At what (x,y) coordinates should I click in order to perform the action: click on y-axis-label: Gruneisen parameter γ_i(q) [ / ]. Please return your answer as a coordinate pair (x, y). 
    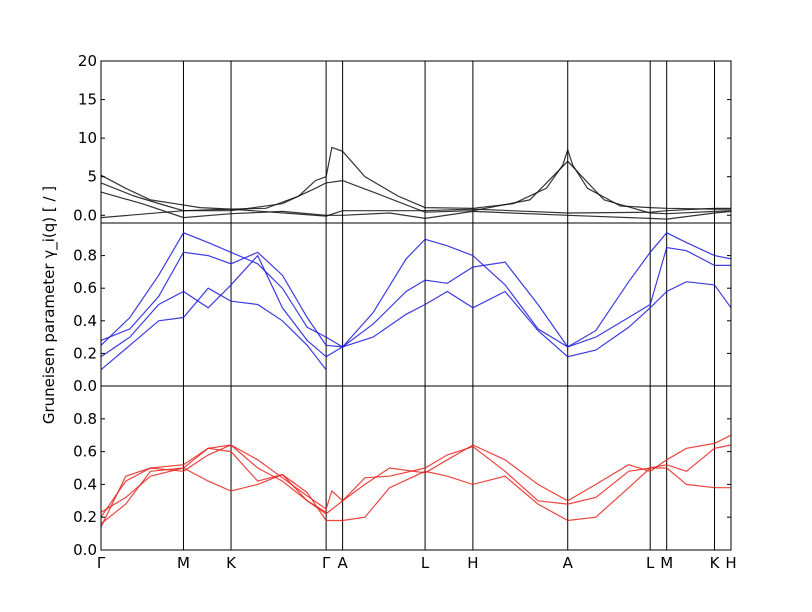
    Looking at the image, I should click on (49, 305).